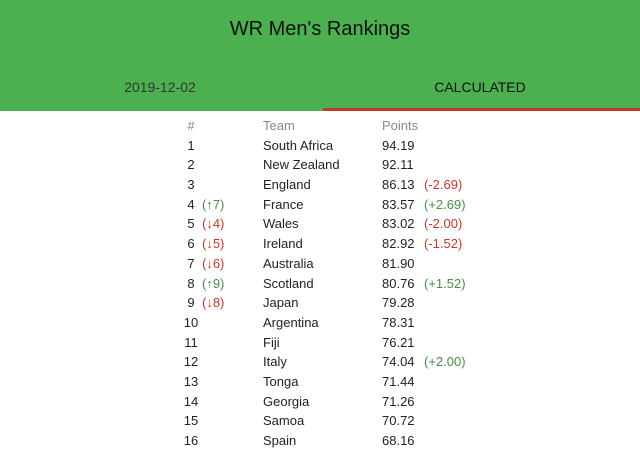 The width and height of the screenshot is (640, 455). I want to click on column-header-team: Team, so click(279, 125).